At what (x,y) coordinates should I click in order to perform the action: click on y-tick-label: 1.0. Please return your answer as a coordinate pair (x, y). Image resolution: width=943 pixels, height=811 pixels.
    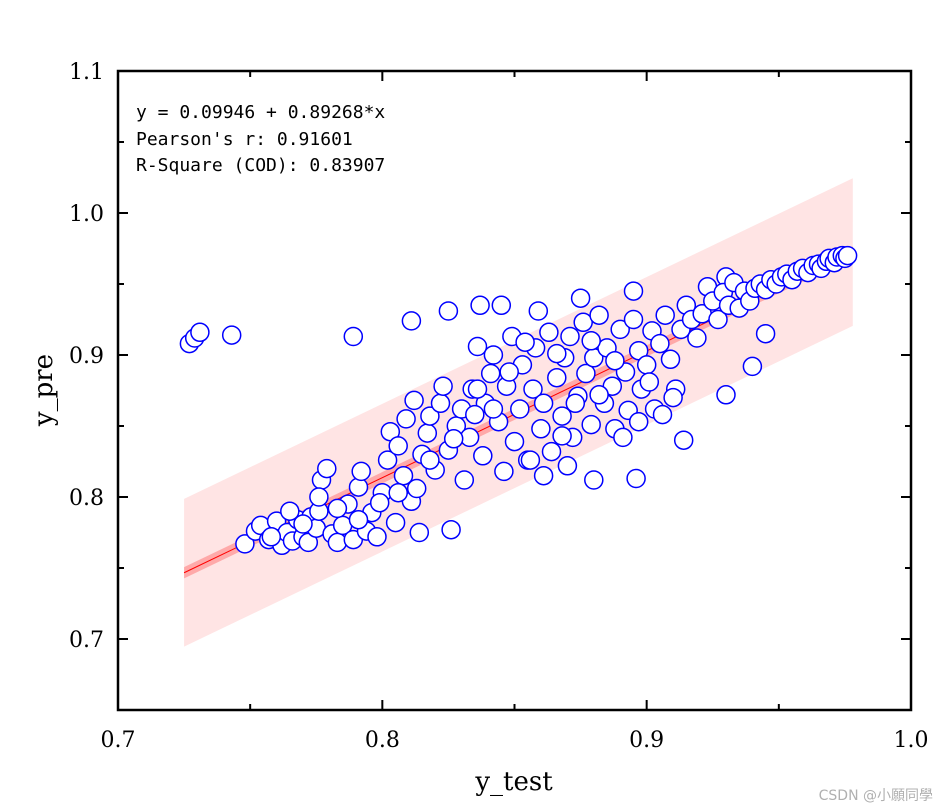
    Looking at the image, I should click on (86, 214).